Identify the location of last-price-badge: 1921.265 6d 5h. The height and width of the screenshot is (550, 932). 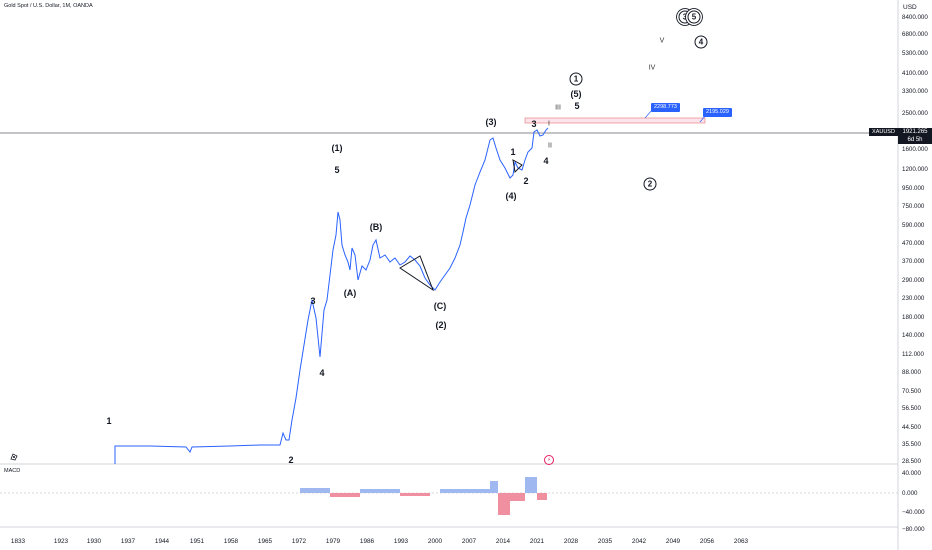
(915, 136).